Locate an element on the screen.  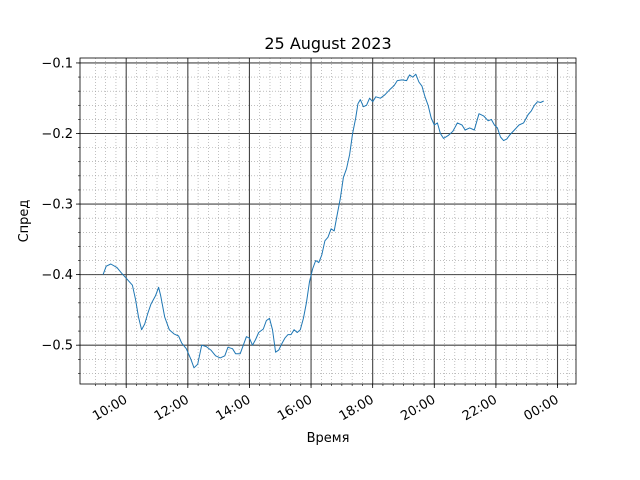
y-tick-label: −0.5 is located at coordinates (57, 346).